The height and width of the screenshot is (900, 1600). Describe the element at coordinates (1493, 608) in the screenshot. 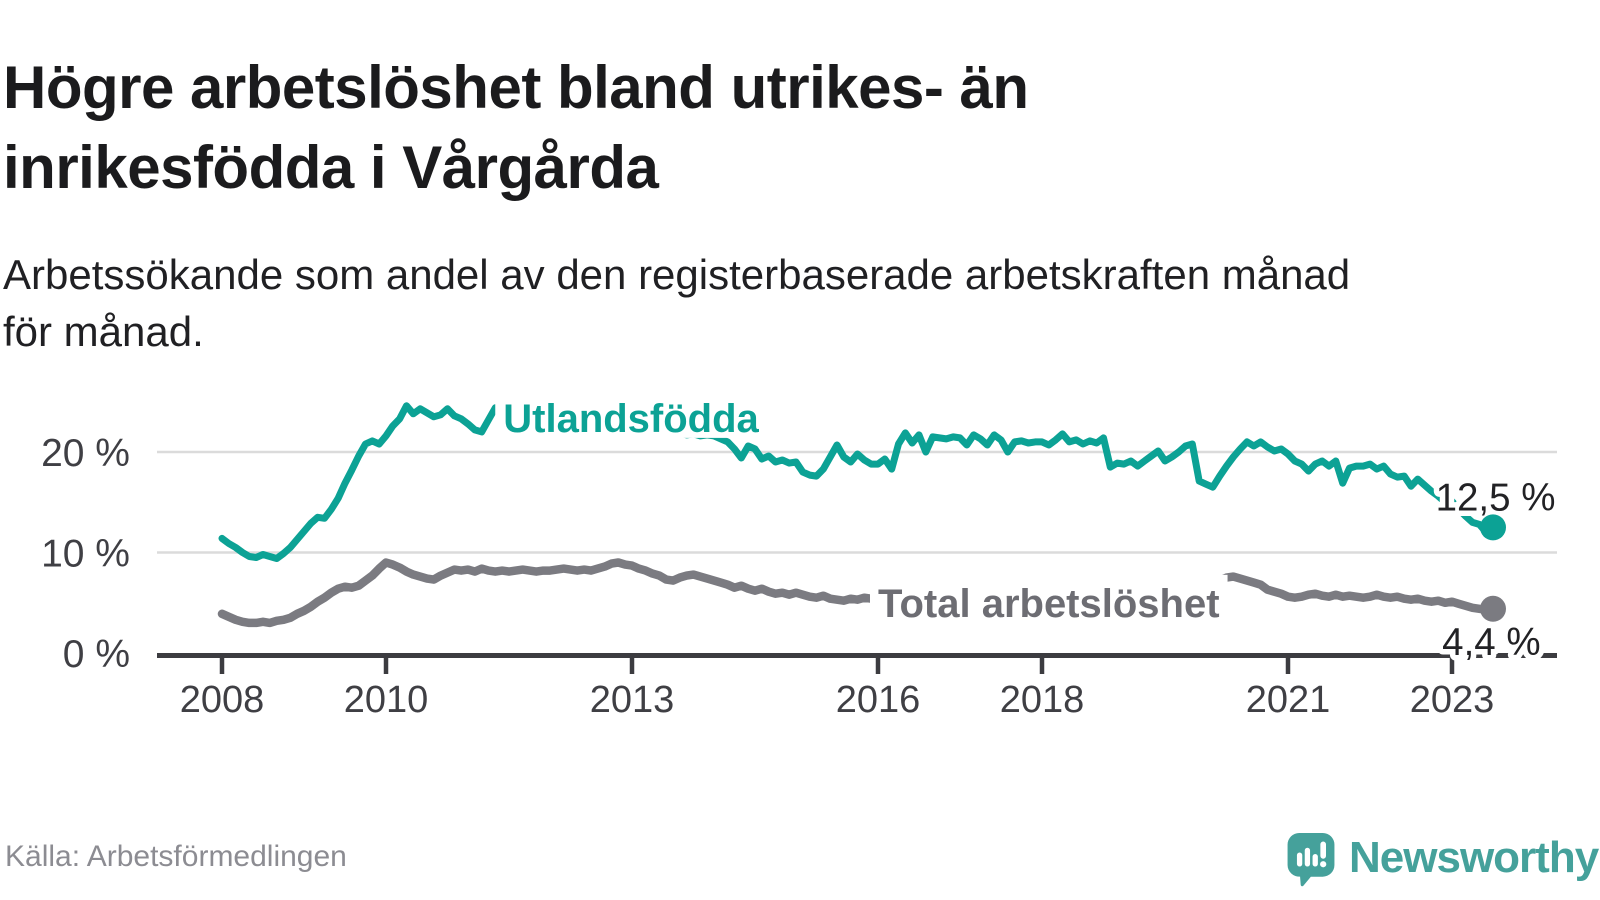

I see `end-dot-total` at that location.